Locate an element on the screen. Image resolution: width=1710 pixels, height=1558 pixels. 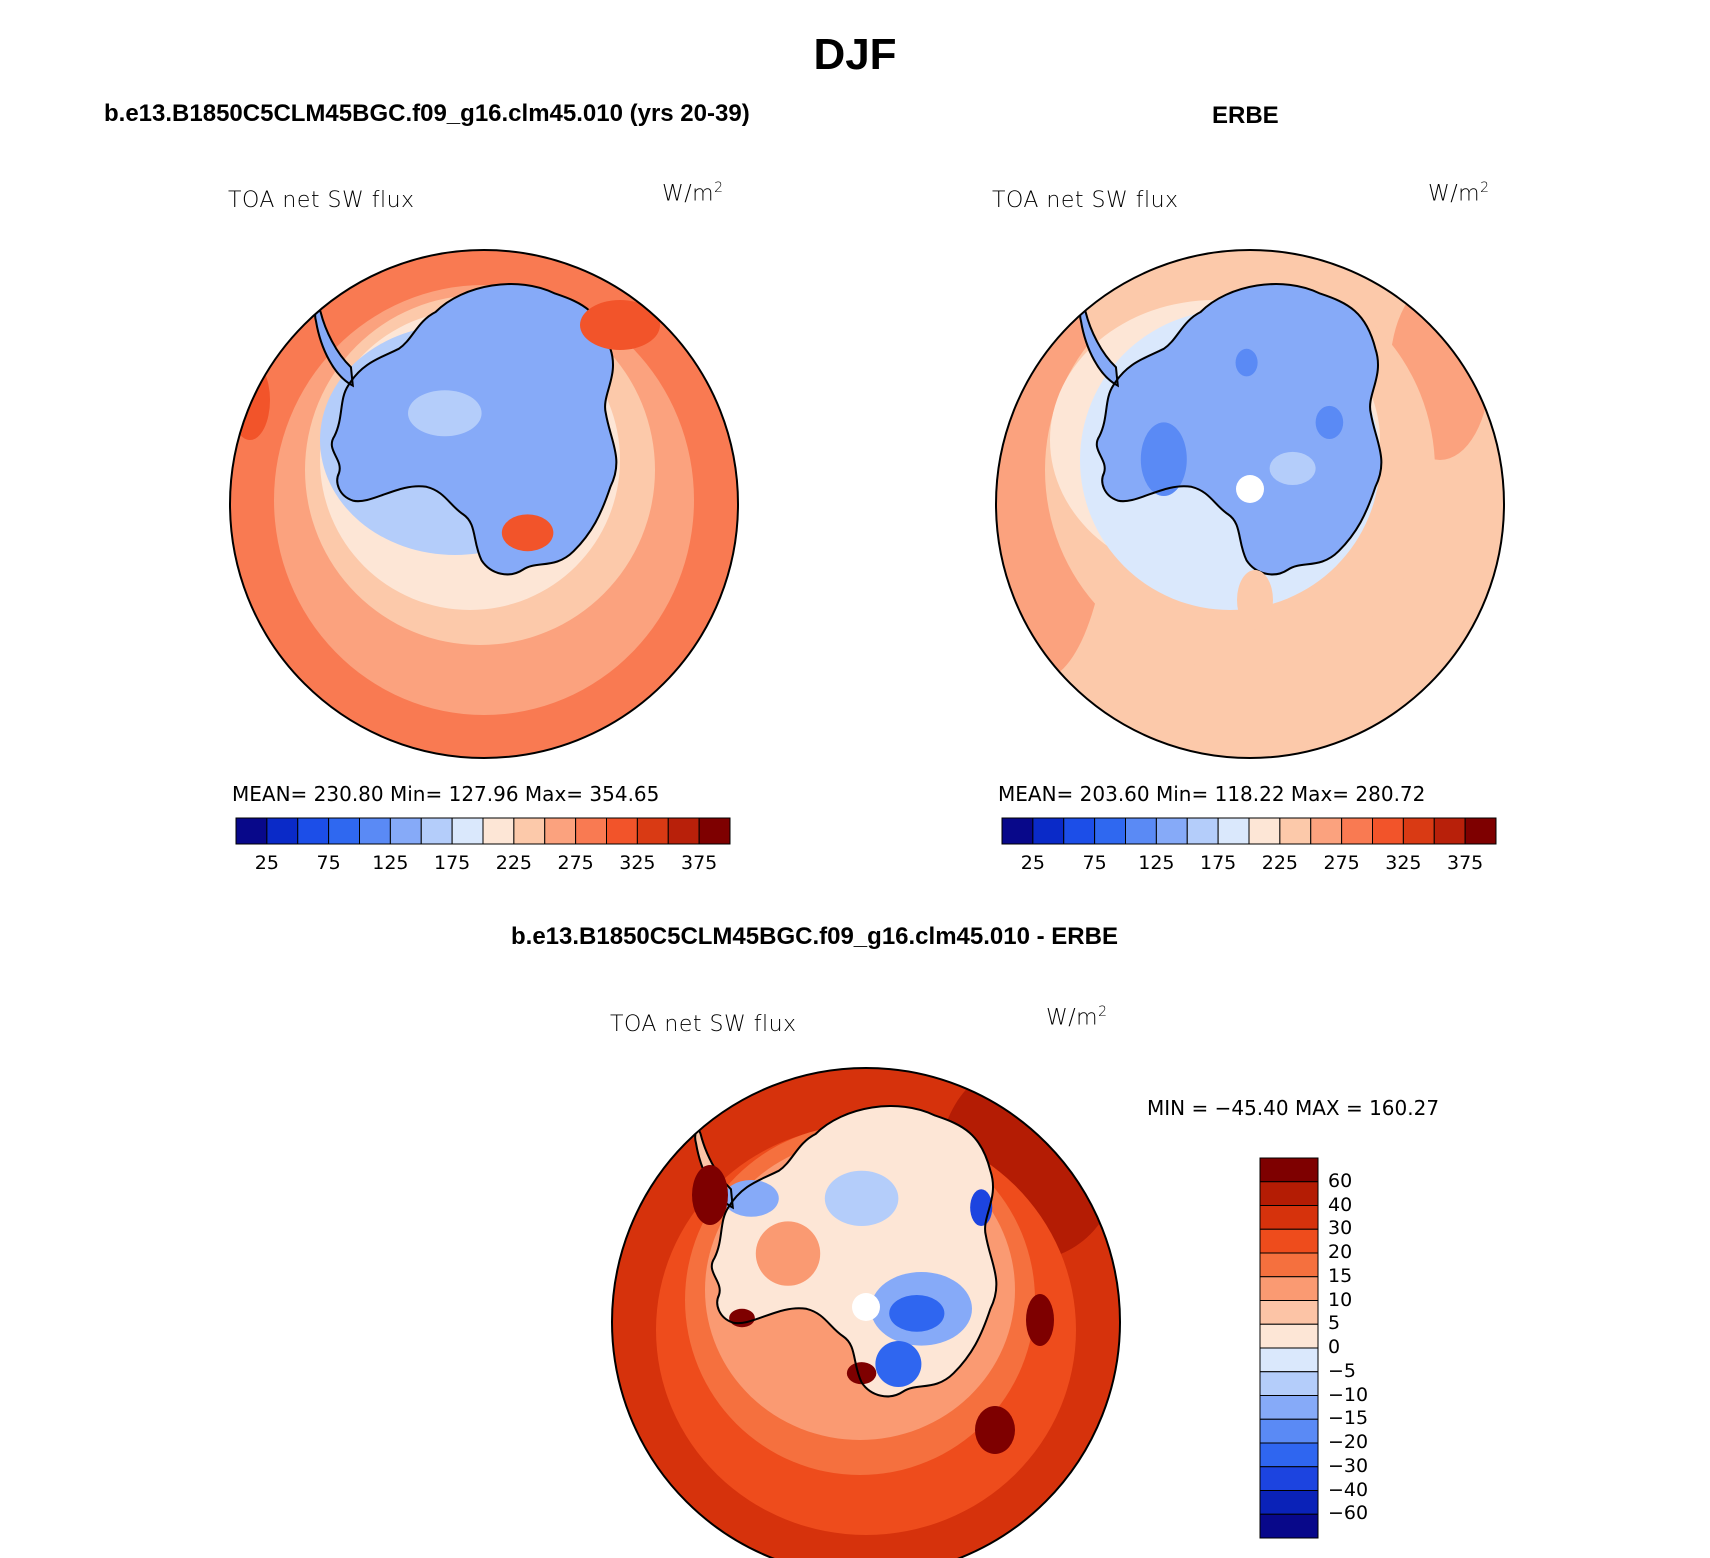
panel-model-stats: MEAN= 230.80 Min= 127.96 Max= 354.65 is located at coordinates (446, 794).